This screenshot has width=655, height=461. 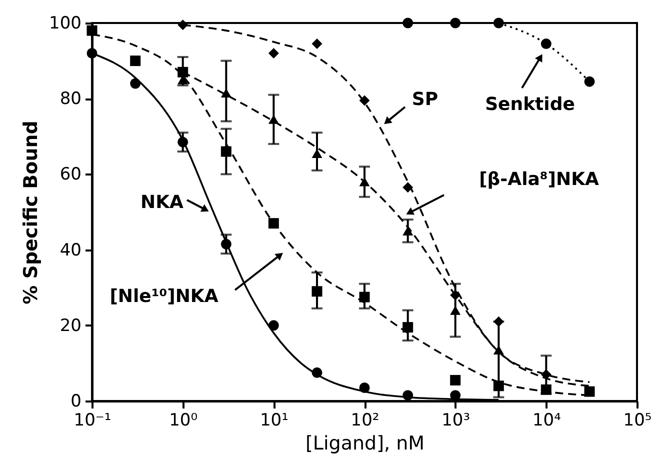 I want to click on y-tick-label: 60, so click(x=71, y=174).